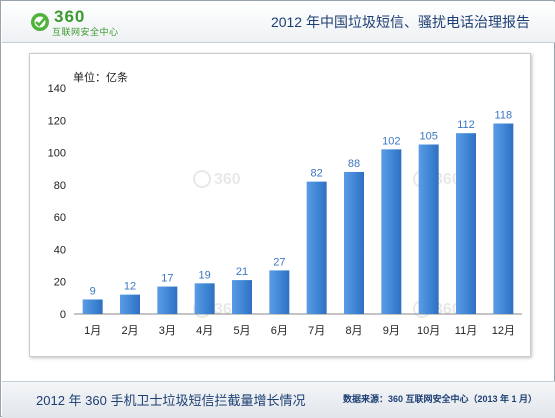 The height and width of the screenshot is (418, 555). What do you see at coordinates (63, 315) in the screenshot?
I see `y-tick-label: 0` at bounding box center [63, 315].